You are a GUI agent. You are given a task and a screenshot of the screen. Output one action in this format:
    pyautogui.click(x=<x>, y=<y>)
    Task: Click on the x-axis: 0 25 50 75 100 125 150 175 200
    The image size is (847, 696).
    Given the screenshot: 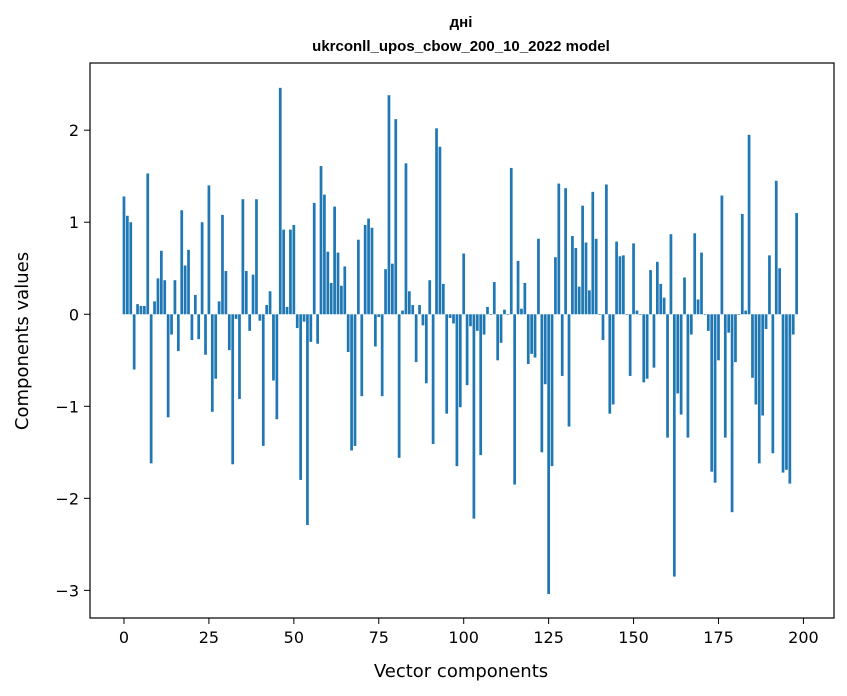 What is the action you would take?
    pyautogui.click(x=469, y=632)
    